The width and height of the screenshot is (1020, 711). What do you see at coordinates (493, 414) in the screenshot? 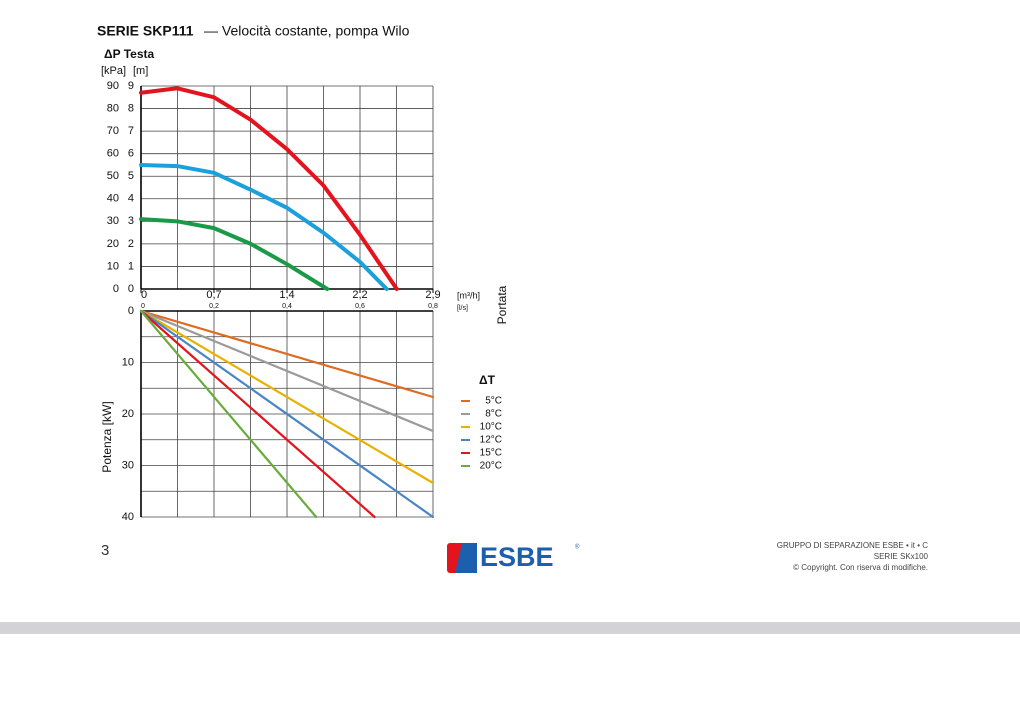
I see `legend-label: 8°C` at bounding box center [493, 414].